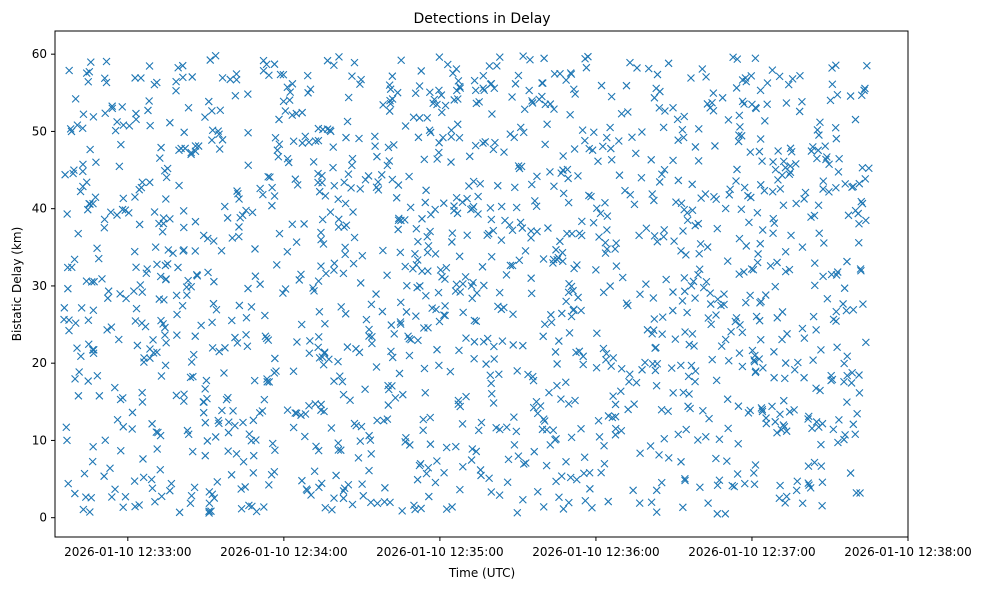 Image resolution: width=989 pixels, height=590 pixels. I want to click on x-tick-label: 2026-01-10 12:37:00, so click(751, 552).